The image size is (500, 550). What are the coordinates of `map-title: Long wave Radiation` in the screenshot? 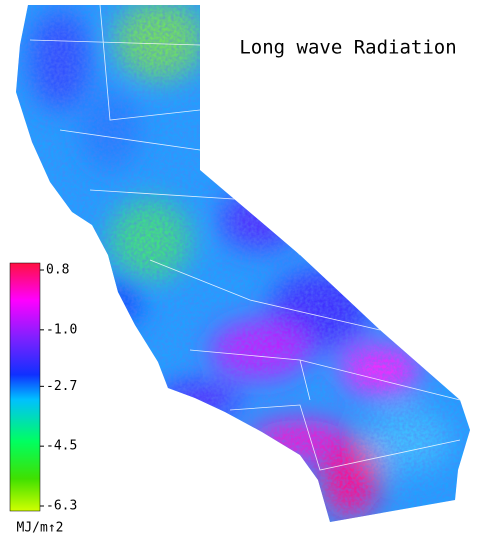 It's located at (347, 48).